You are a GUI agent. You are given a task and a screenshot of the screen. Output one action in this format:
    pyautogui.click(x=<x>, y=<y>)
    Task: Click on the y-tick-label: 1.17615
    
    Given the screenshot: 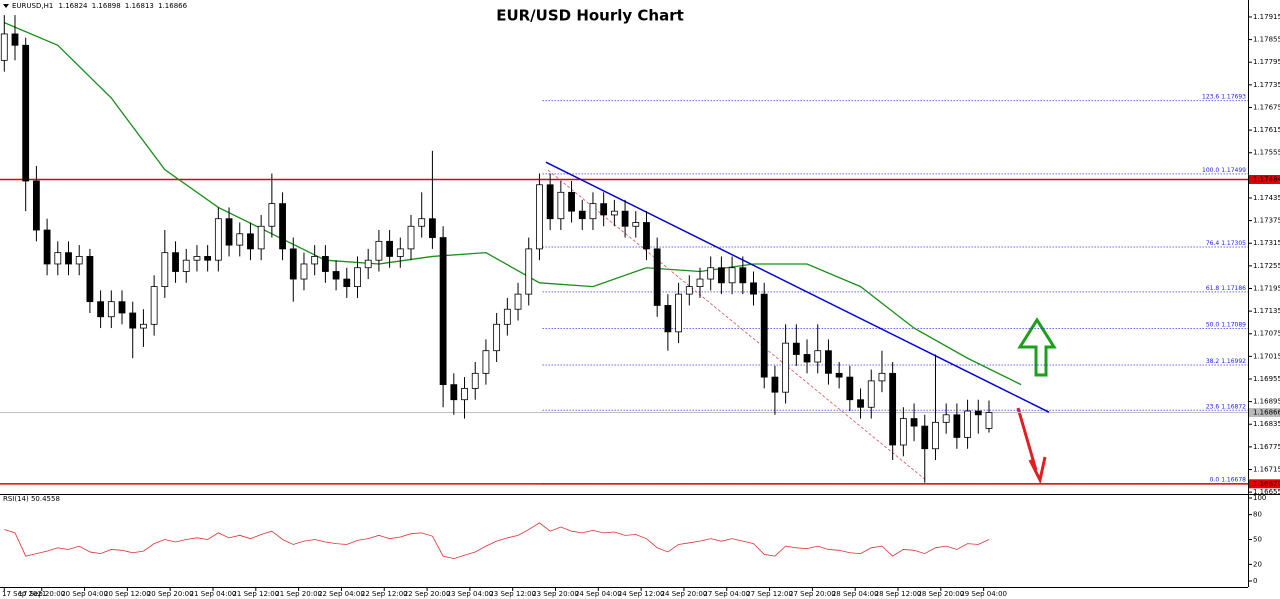 What is the action you would take?
    pyautogui.click(x=1266, y=130)
    